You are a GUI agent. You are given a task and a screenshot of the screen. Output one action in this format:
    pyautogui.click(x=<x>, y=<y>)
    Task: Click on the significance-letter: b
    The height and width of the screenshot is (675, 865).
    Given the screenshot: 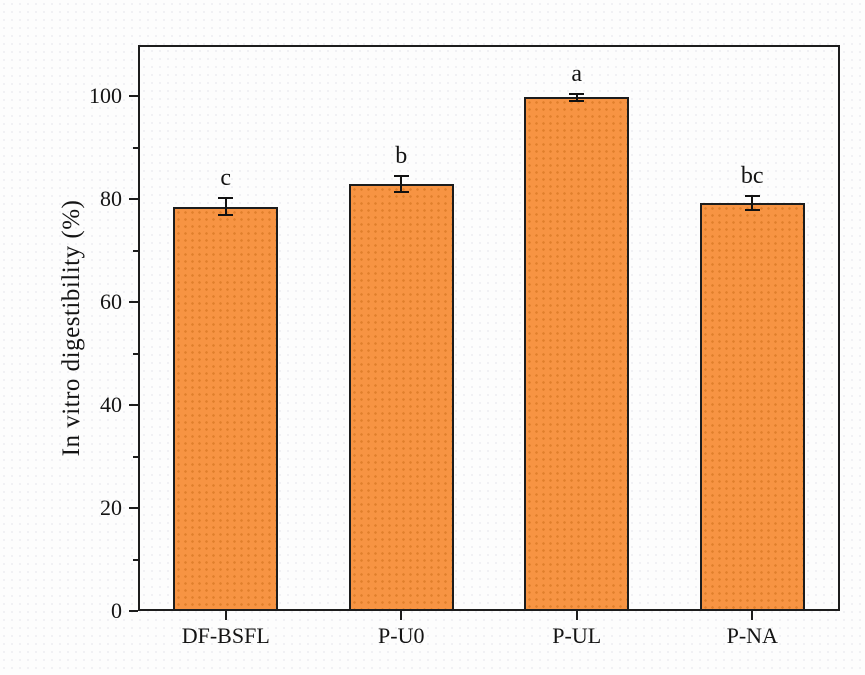 What is the action you would take?
    pyautogui.click(x=401, y=155)
    